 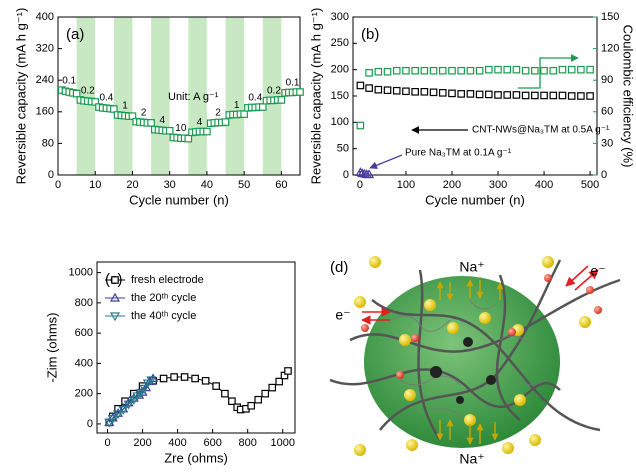 I want to click on x-tick-label: 200, so click(x=452, y=185).